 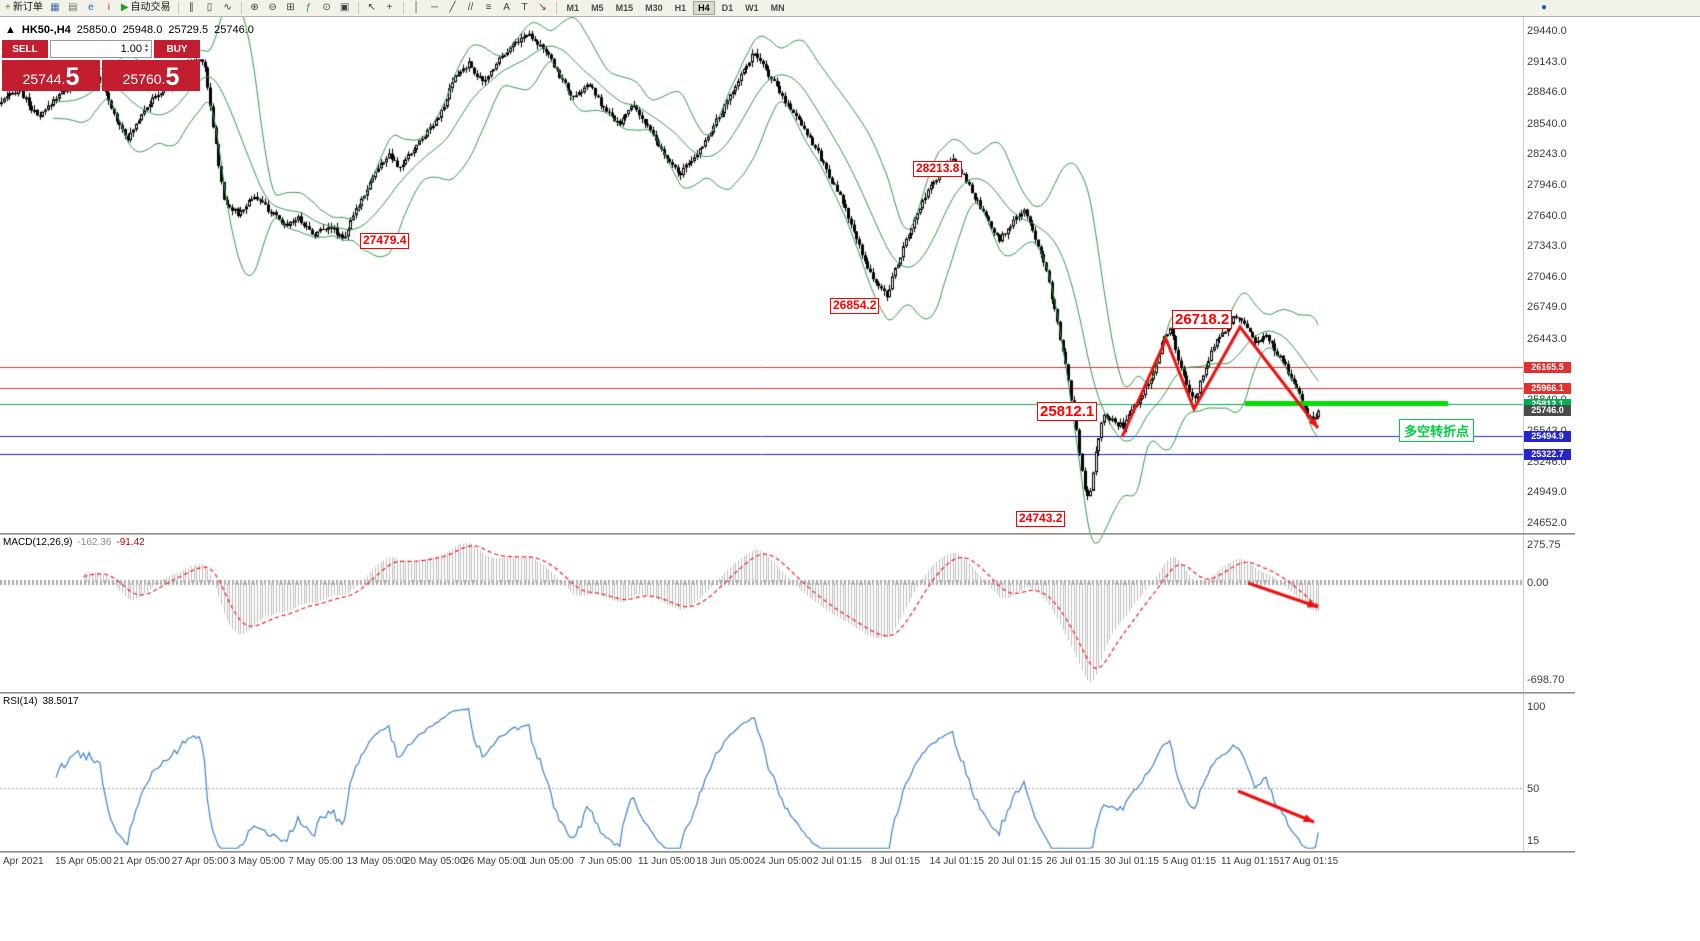 What do you see at coordinates (1533, 788) in the screenshot?
I see `rsi-axis-50-label: 50` at bounding box center [1533, 788].